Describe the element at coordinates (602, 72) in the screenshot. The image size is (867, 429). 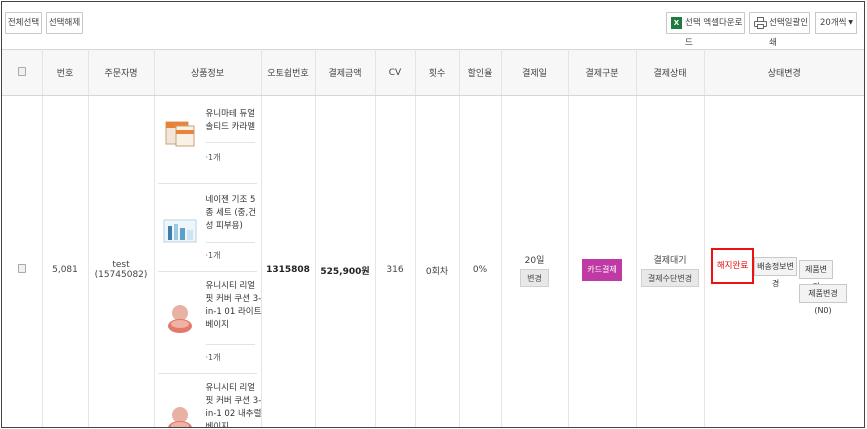
I see `header-pay-type: 결제구분` at that location.